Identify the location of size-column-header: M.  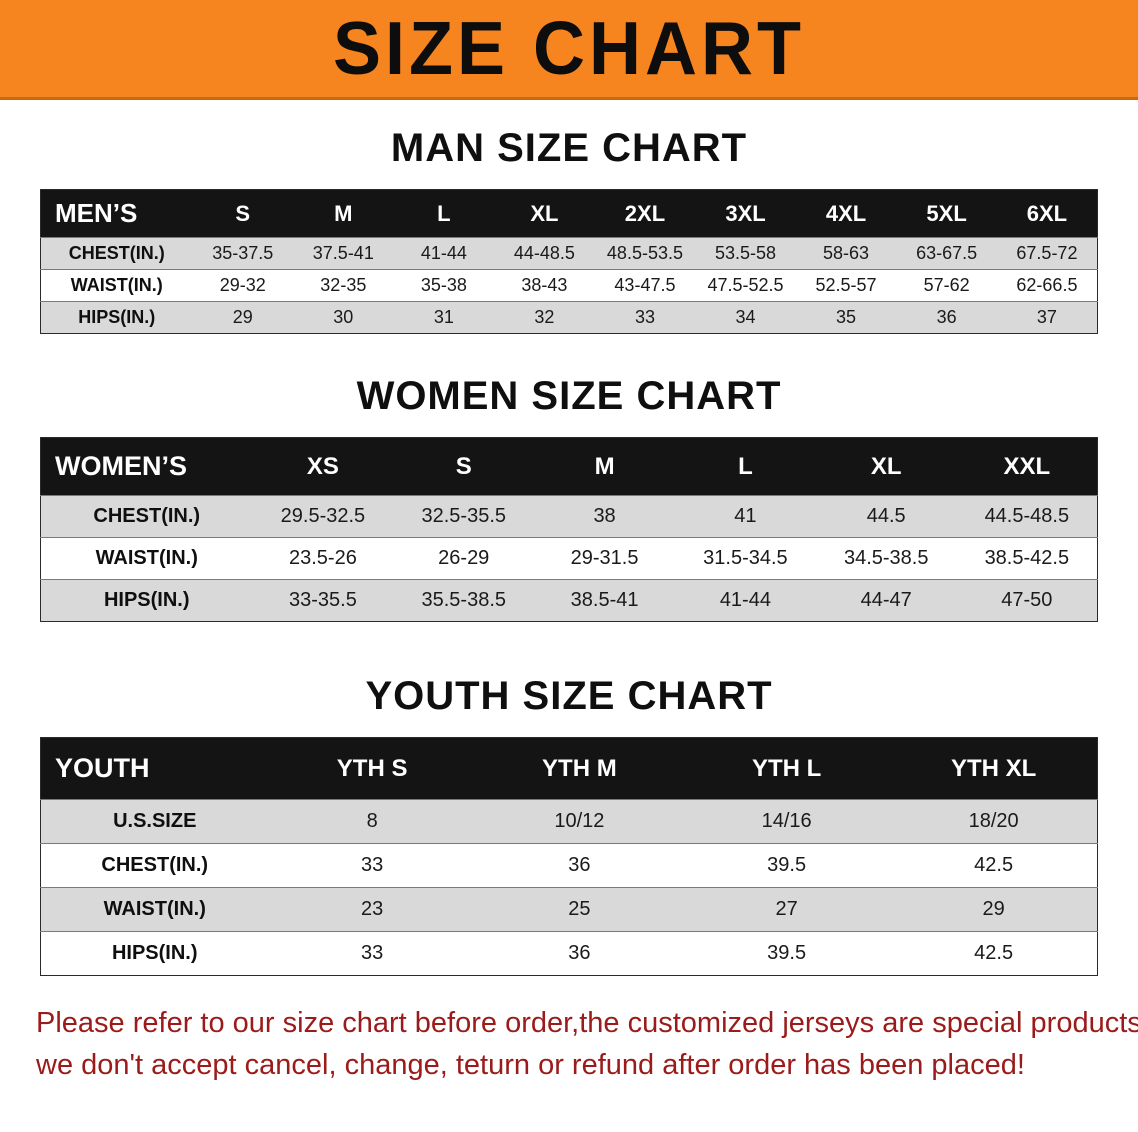
(604, 466).